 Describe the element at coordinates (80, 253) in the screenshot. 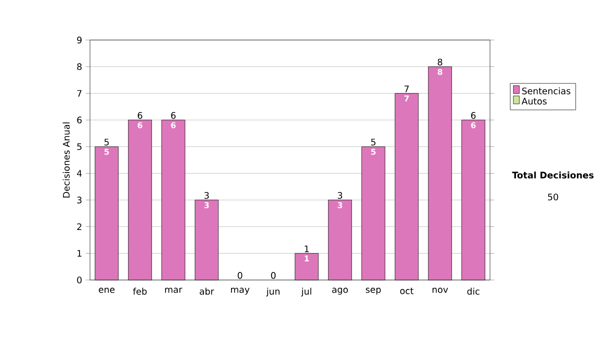

I see `y-tick-label: 1` at that location.